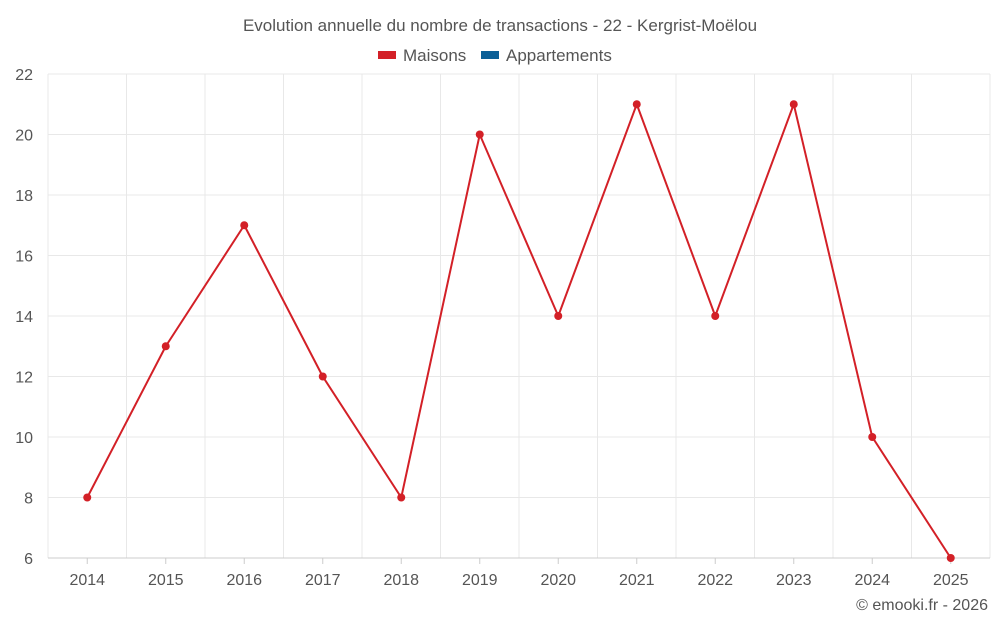  I want to click on y-axis: 6 8 10 12 14 16 18 20 22, so click(24, 317).